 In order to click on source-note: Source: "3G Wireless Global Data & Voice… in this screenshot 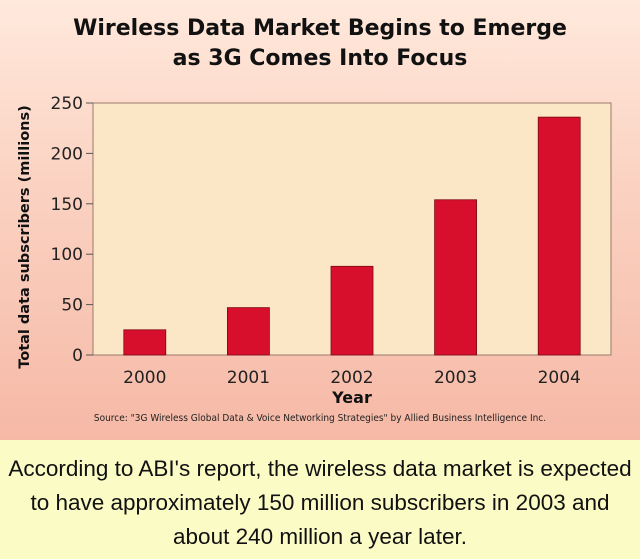, I will do `click(320, 418)`.